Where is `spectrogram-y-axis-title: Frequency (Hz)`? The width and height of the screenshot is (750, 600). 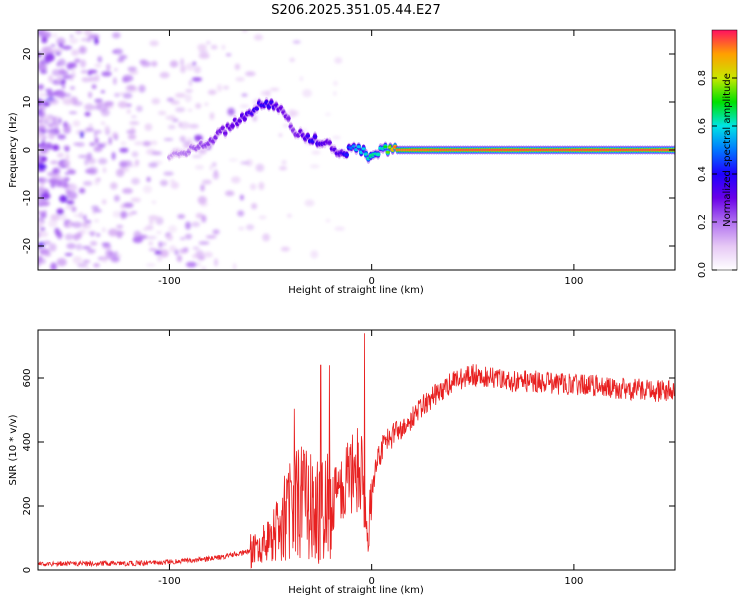 spectrogram-y-axis-title: Frequency (Hz) is located at coordinates (13, 150).